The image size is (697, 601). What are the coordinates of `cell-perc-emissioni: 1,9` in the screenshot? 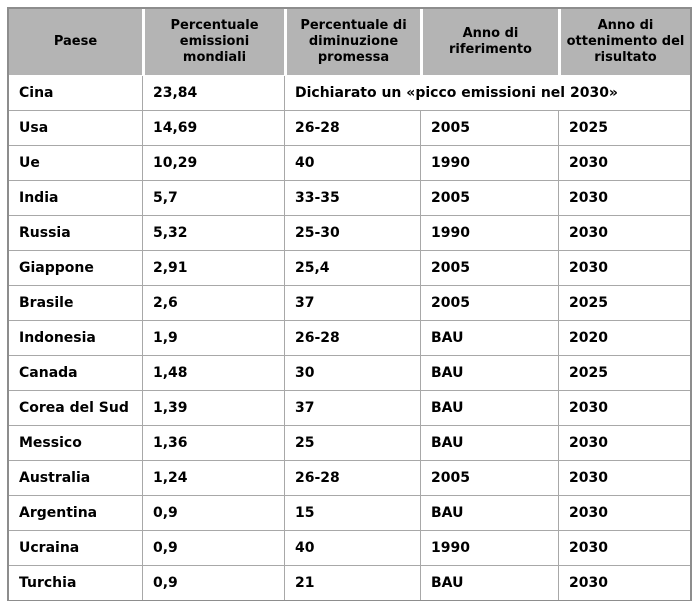 It's located at (213, 337).